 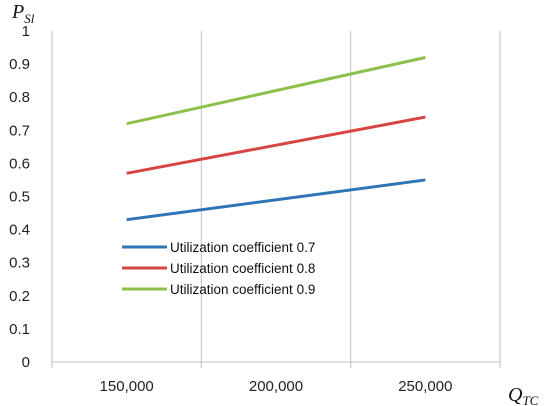 What do you see at coordinates (26, 362) in the screenshot?
I see `y-tick-label: 0` at bounding box center [26, 362].